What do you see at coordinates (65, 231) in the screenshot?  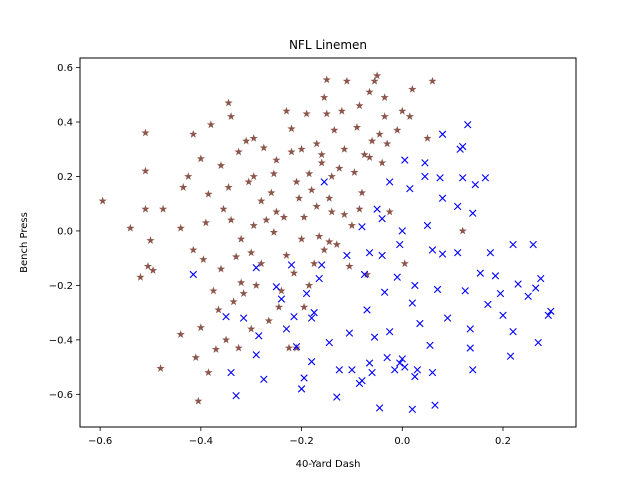 I see `y-tick-label: 0.0` at bounding box center [65, 231].